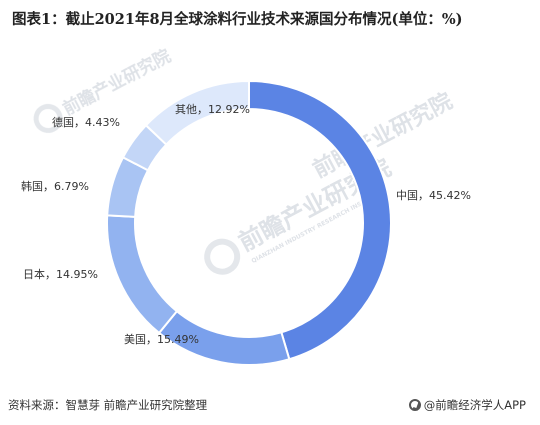 The image size is (540, 425). Describe the element at coordinates (116, 82) in the screenshot. I see `watermark-text: 前瞻产业研究院` at that location.